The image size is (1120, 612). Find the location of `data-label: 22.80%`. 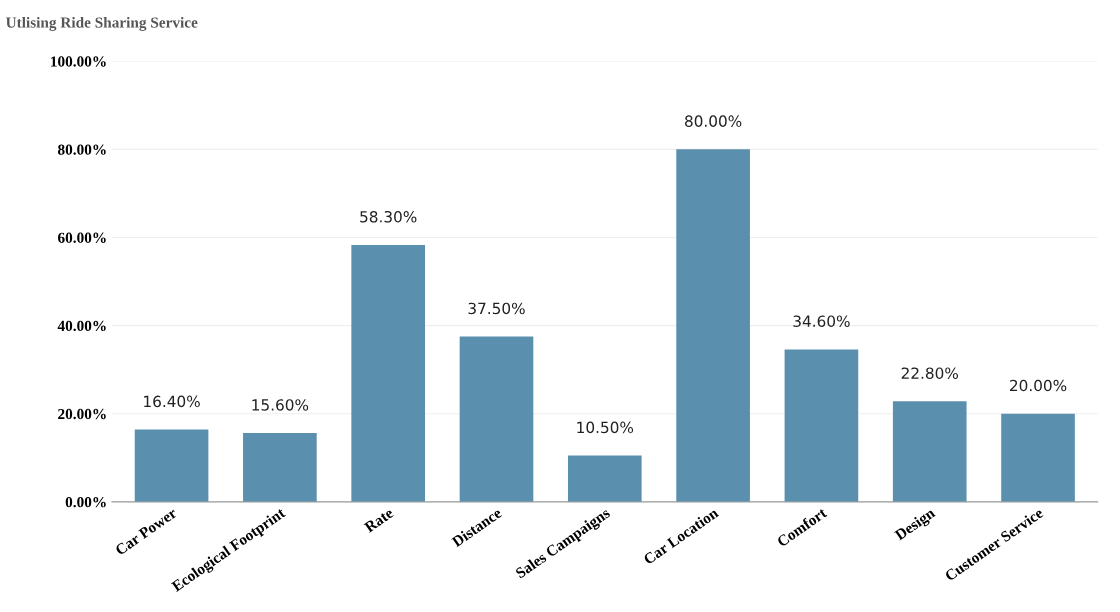

data-label: 22.80% is located at coordinates (930, 373).